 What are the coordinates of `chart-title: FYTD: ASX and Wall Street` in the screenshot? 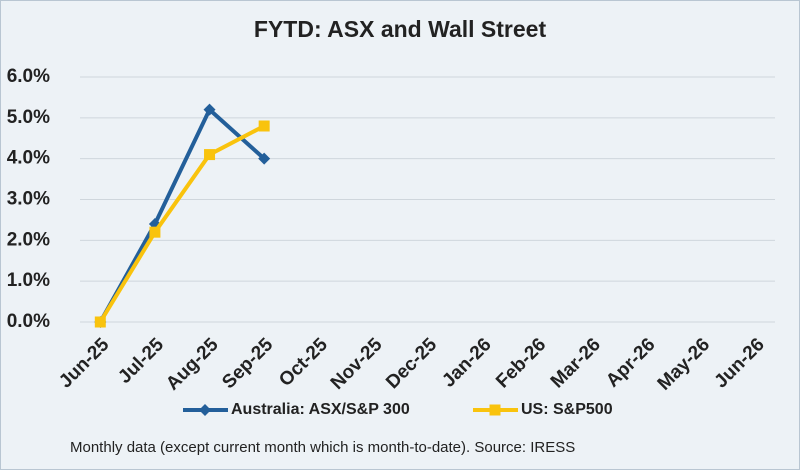 It's located at (400, 29).